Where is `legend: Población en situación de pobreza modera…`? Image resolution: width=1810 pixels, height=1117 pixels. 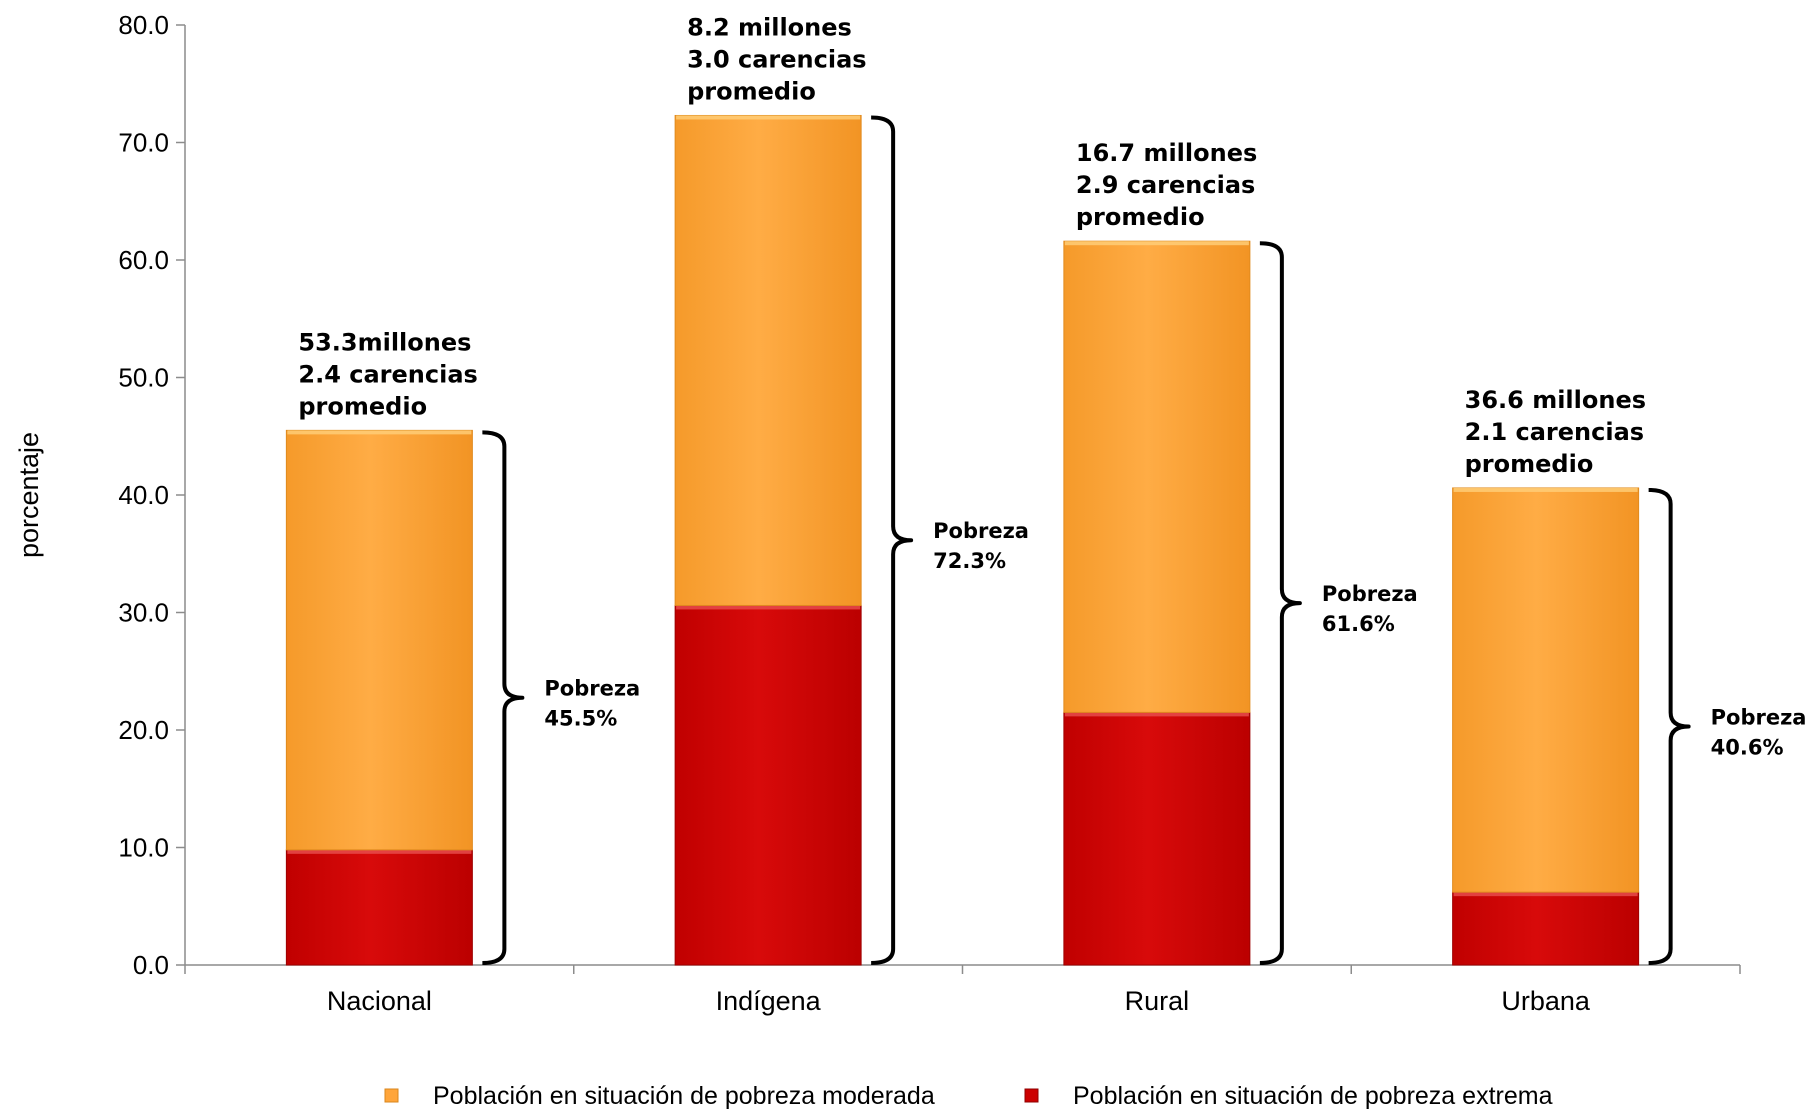 legend: Población en situación de pobreza modera… is located at coordinates (968, 1096).